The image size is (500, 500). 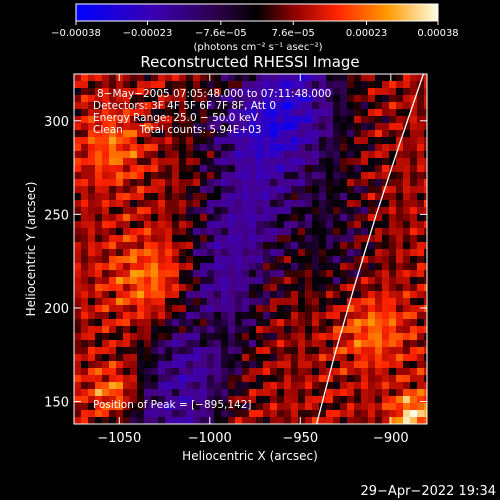 I want to click on annotation-method-counts: Clean Total counts: 5.94E+03, so click(x=177, y=130).